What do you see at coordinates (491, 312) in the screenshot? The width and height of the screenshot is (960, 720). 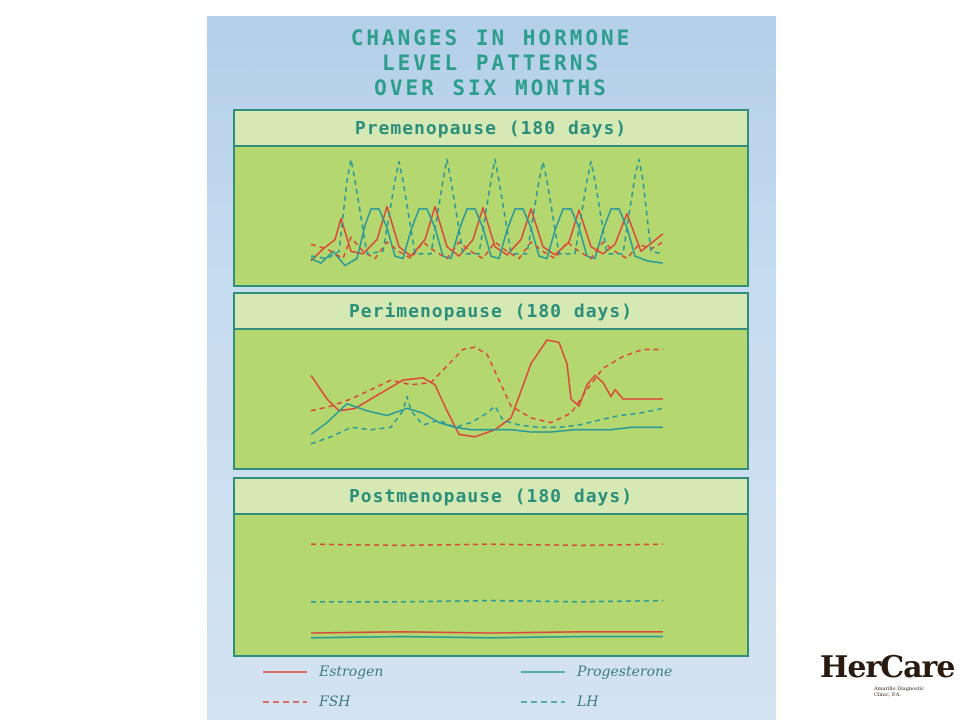 I see `perimenopause-panel-title: Perimenopause (180 days)` at bounding box center [491, 312].